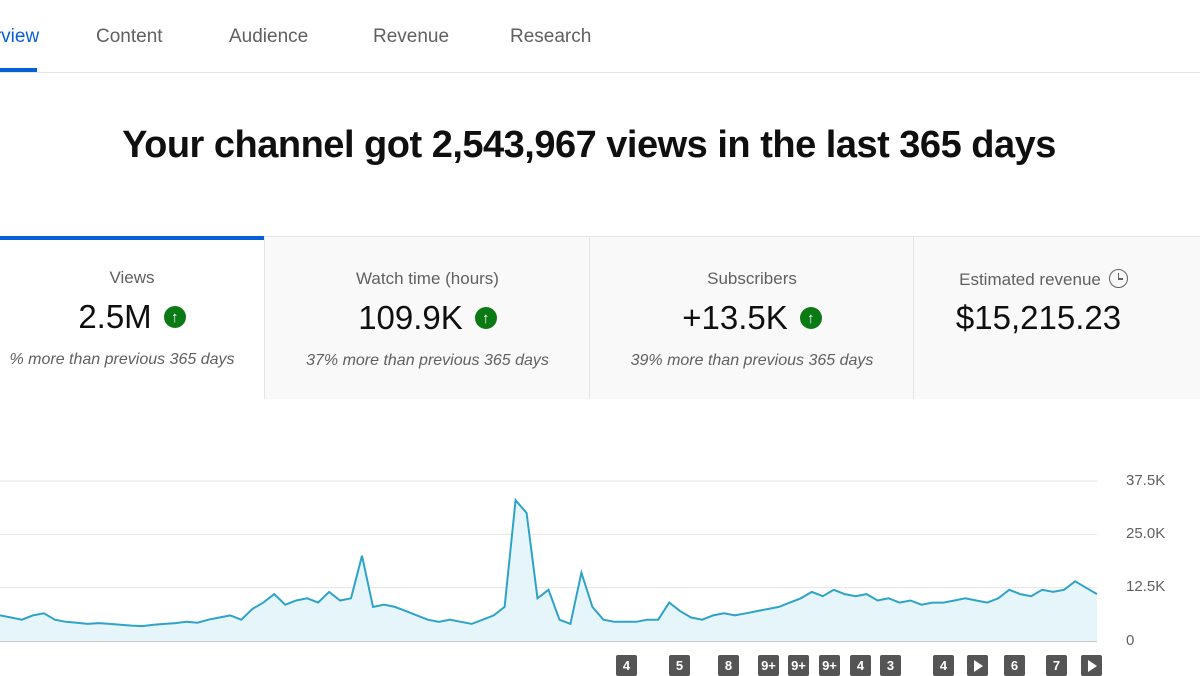 This screenshot has height=676, width=1200. I want to click on metric-value-text: 2.5M, so click(115, 316).